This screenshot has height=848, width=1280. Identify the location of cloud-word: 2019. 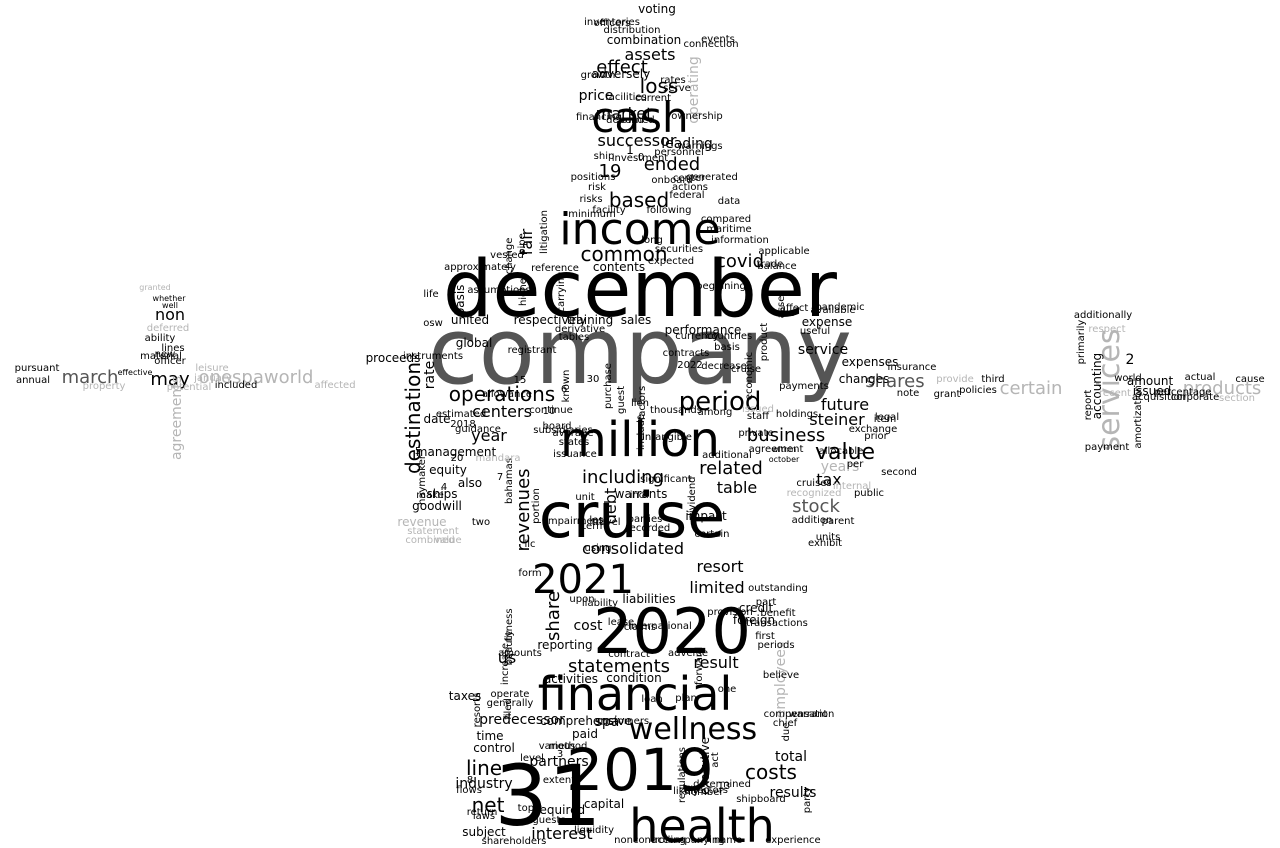
(640, 770).